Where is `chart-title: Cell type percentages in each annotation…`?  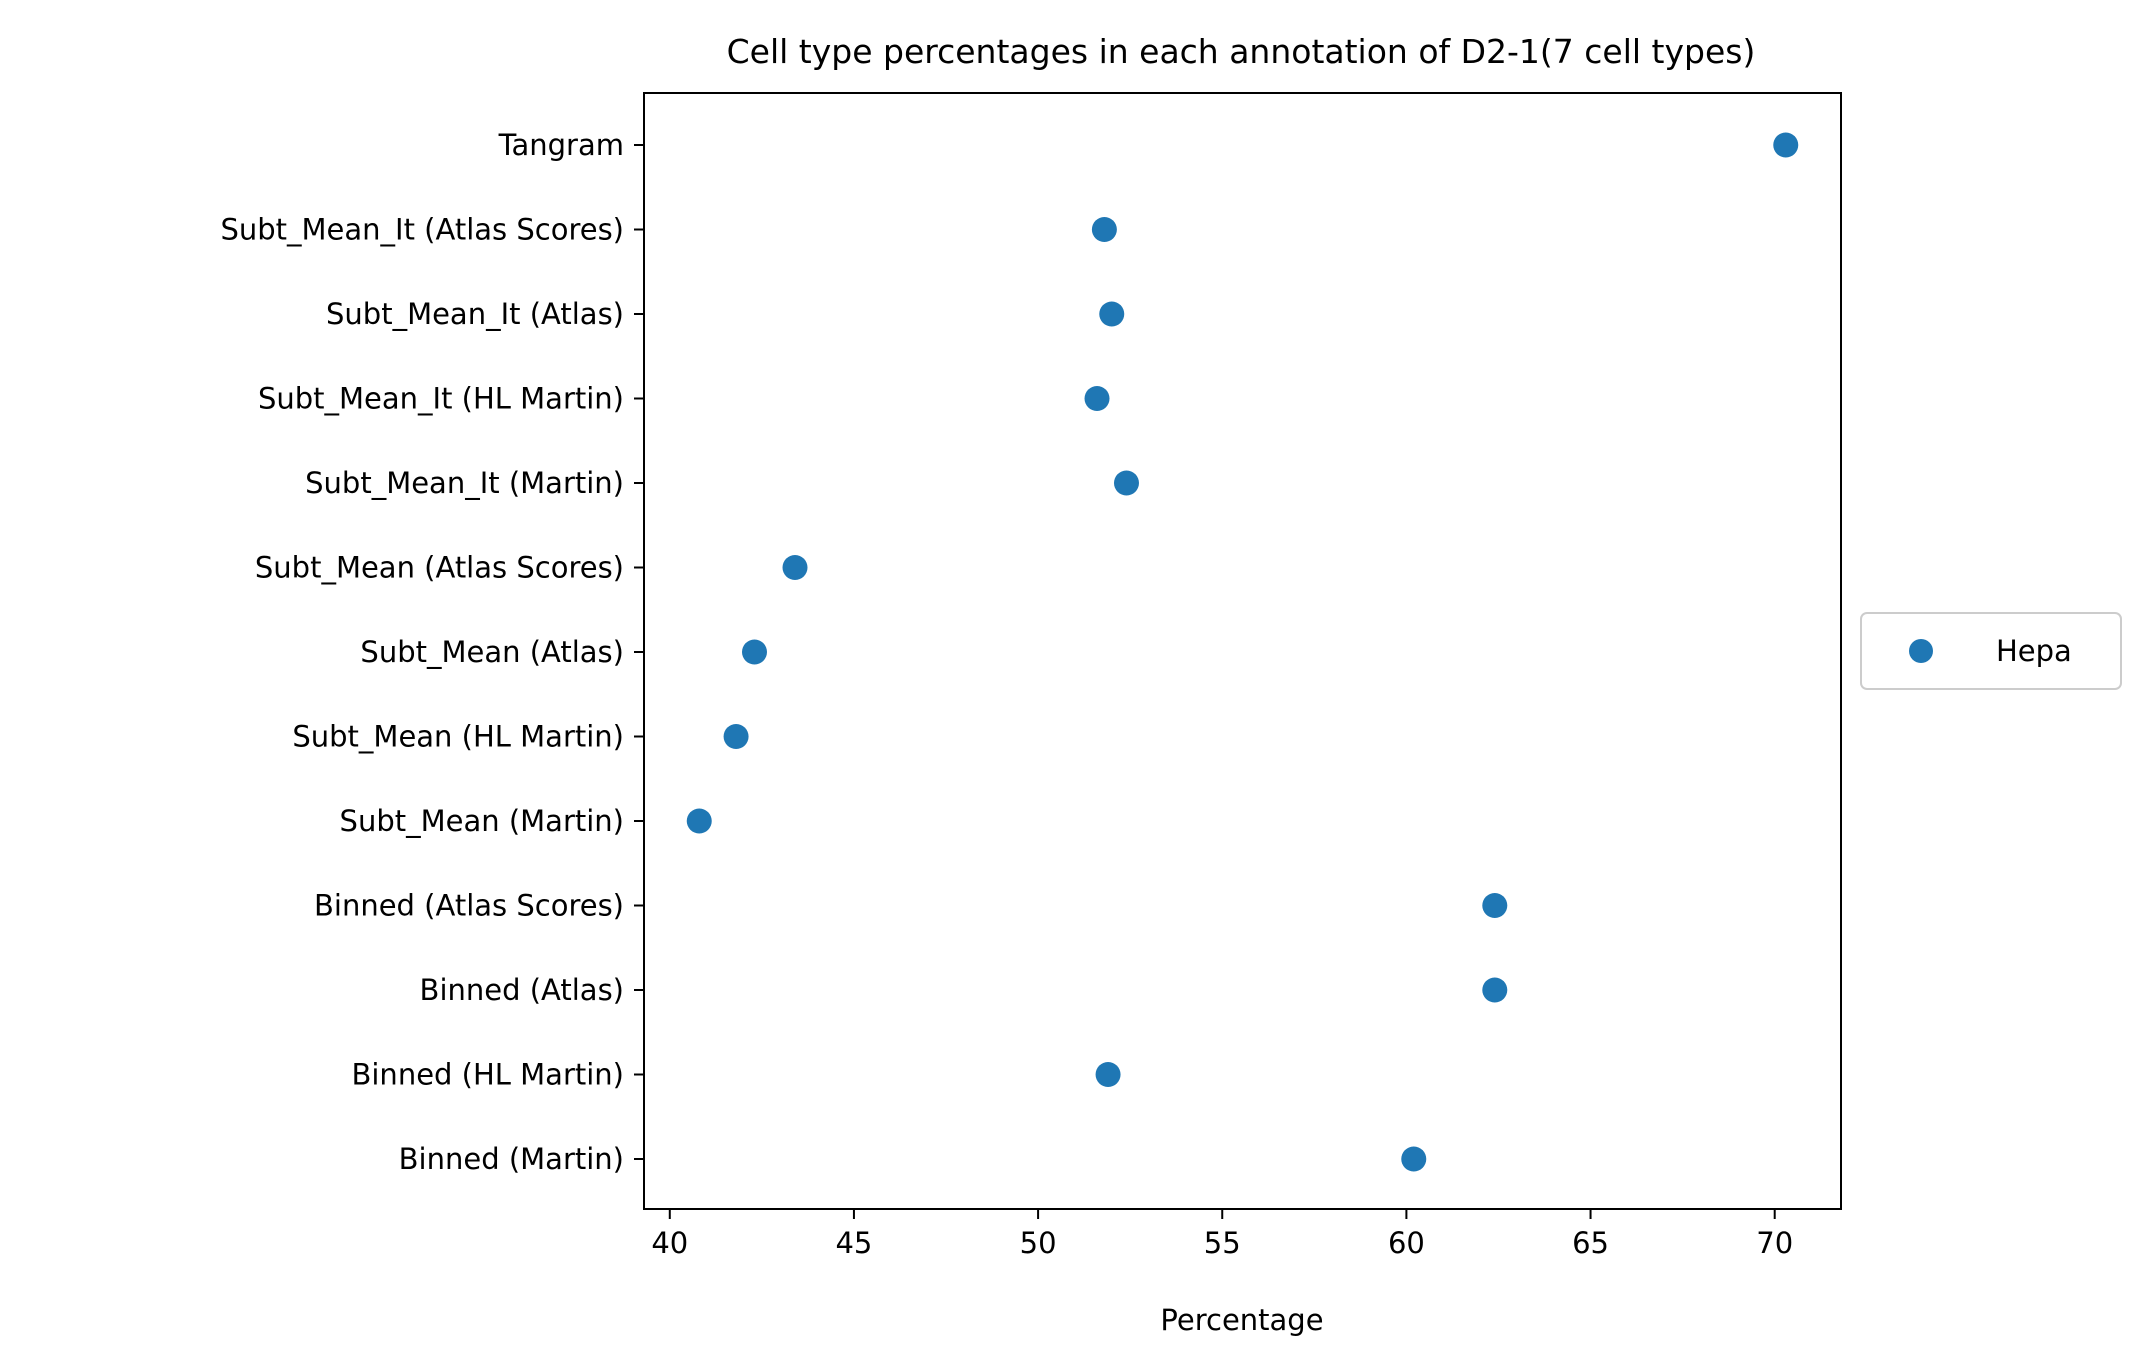 chart-title: Cell type percentages in each annotation… is located at coordinates (1241, 51).